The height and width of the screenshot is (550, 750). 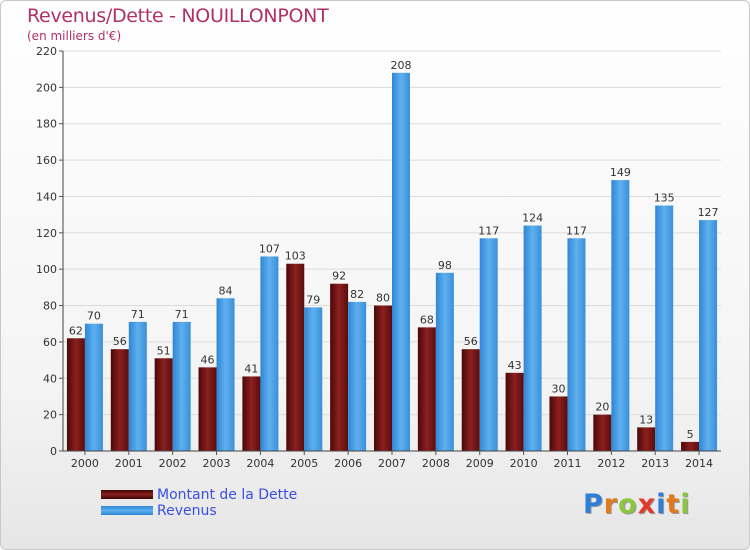 I want to click on data-label: 92, so click(x=339, y=276).